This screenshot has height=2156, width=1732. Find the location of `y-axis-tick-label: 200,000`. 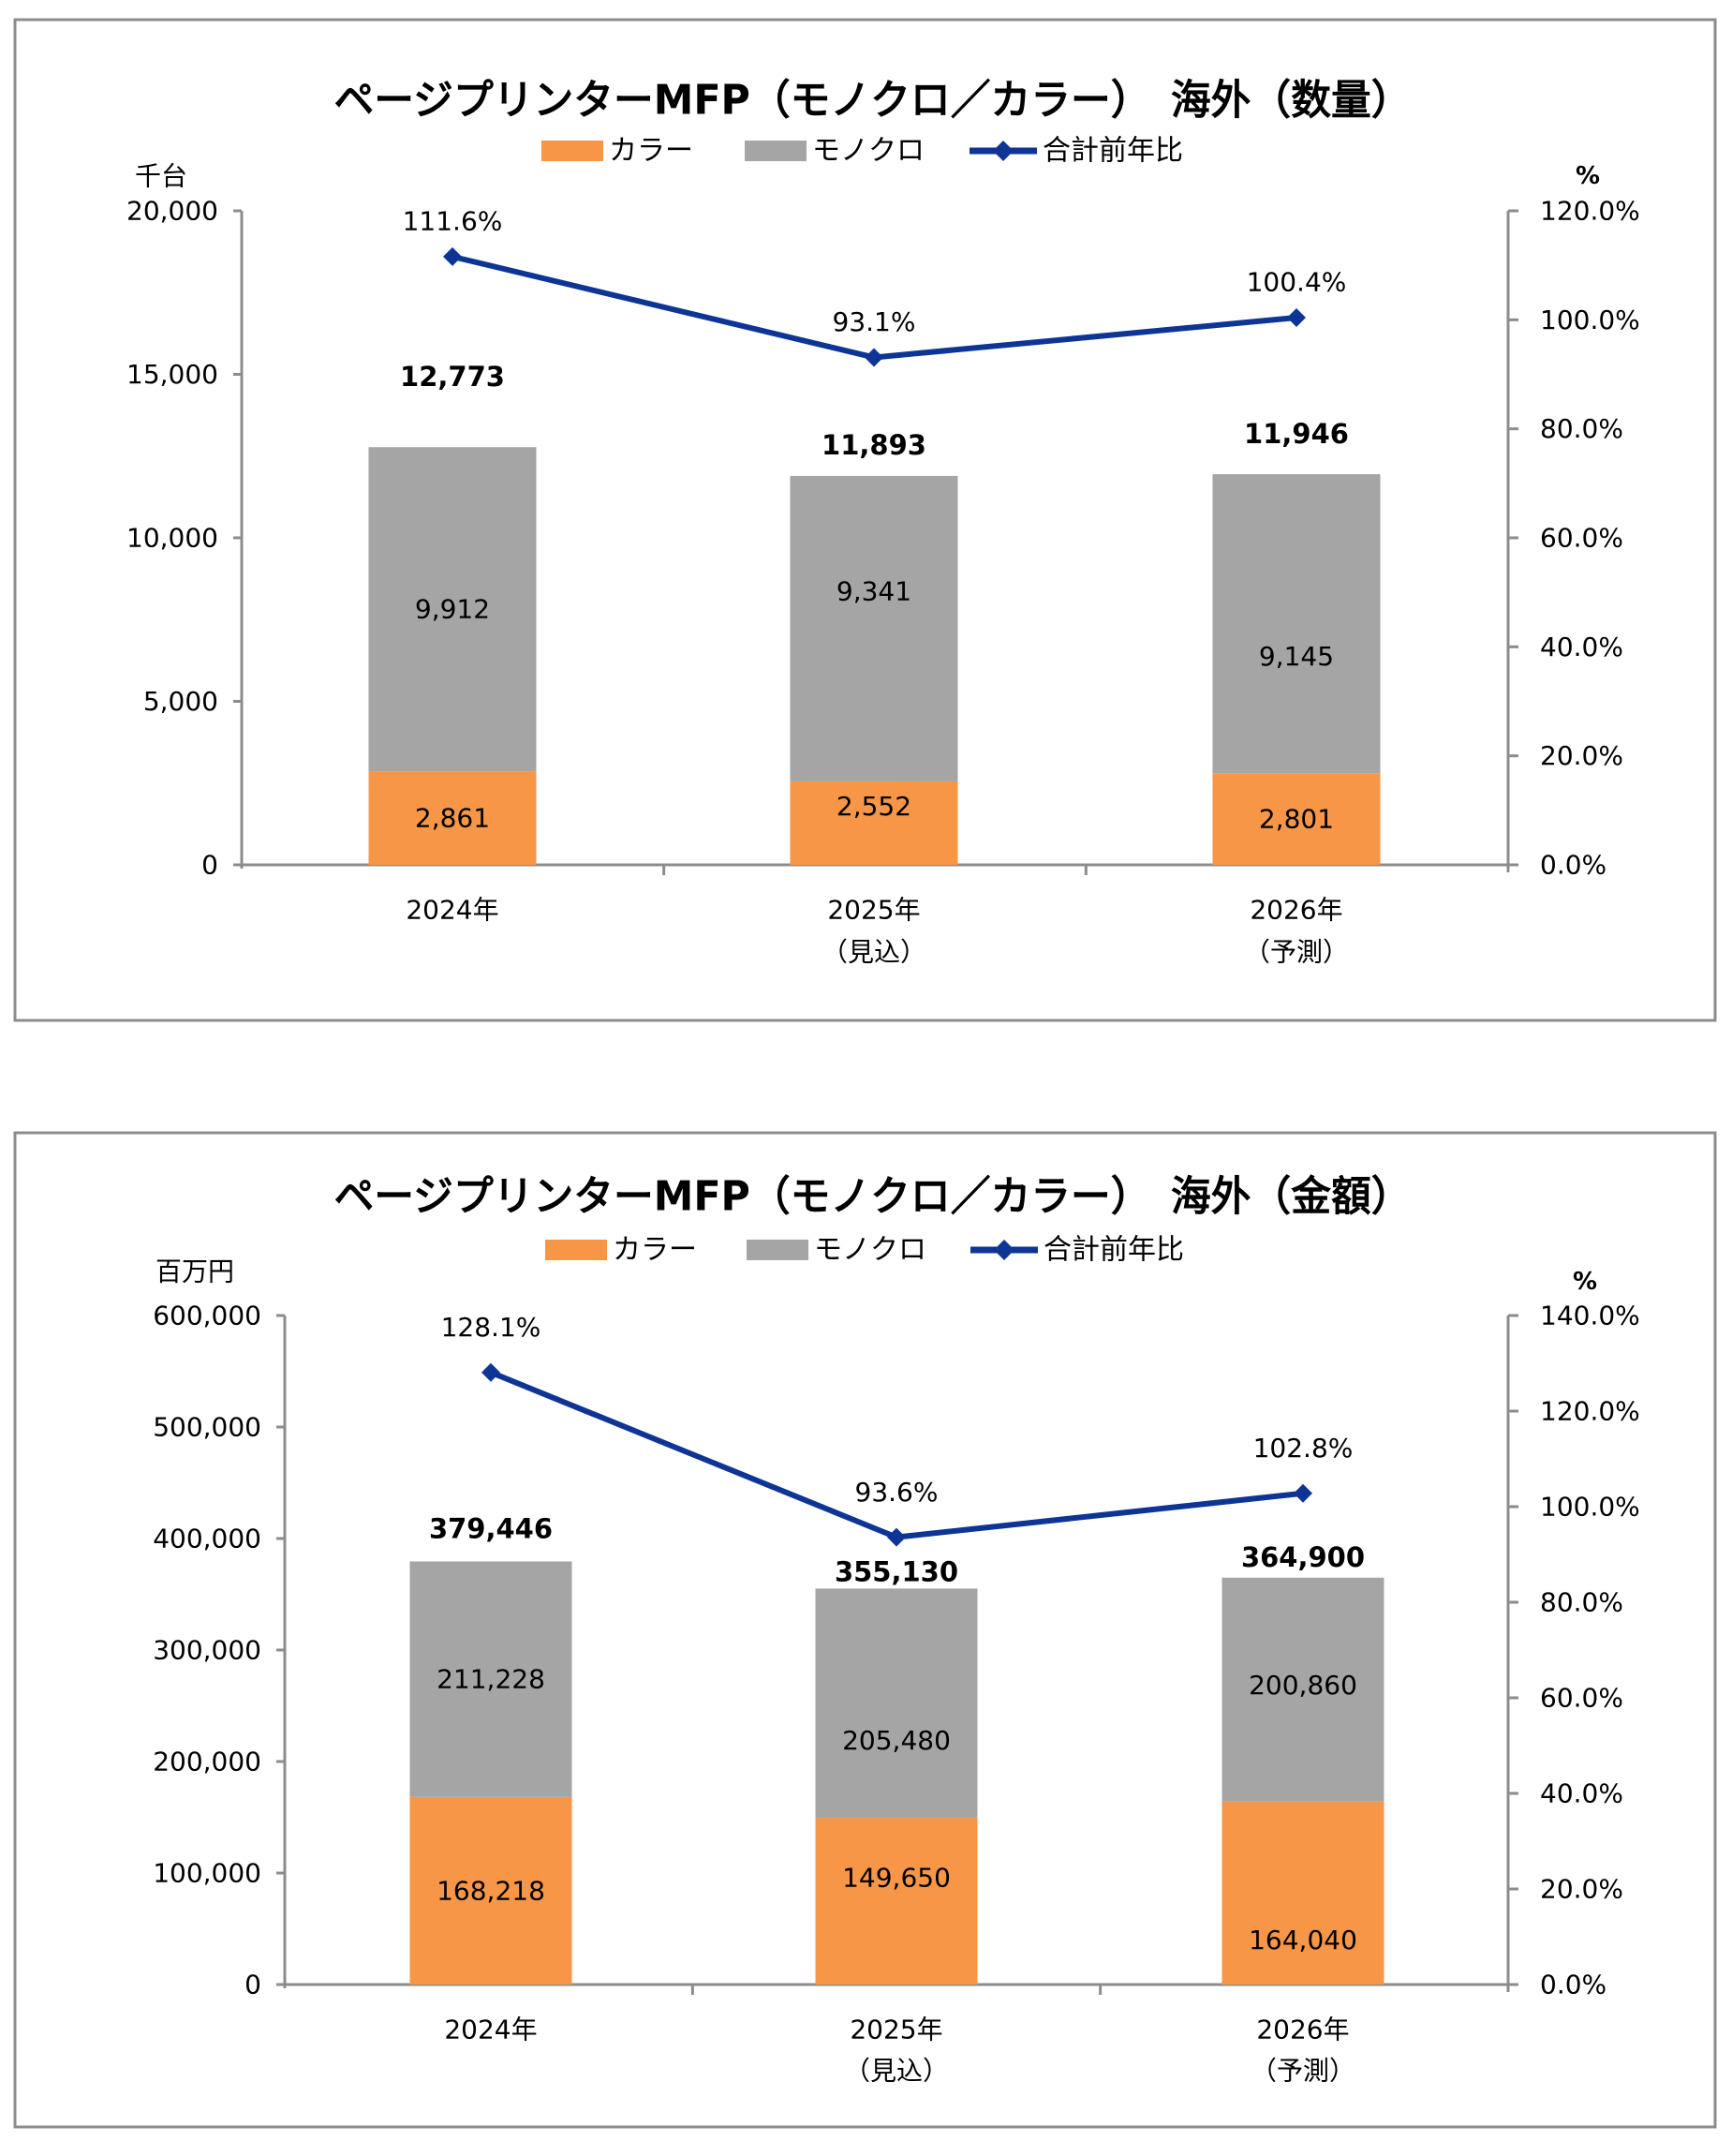

y-axis-tick-label: 200,000 is located at coordinates (207, 1762).